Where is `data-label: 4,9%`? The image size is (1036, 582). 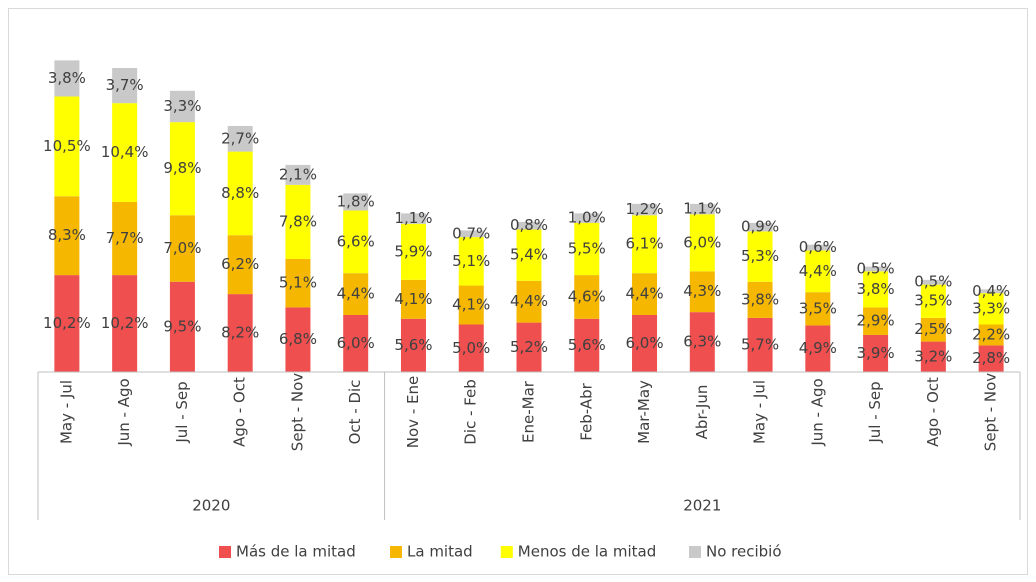 data-label: 4,9% is located at coordinates (818, 348).